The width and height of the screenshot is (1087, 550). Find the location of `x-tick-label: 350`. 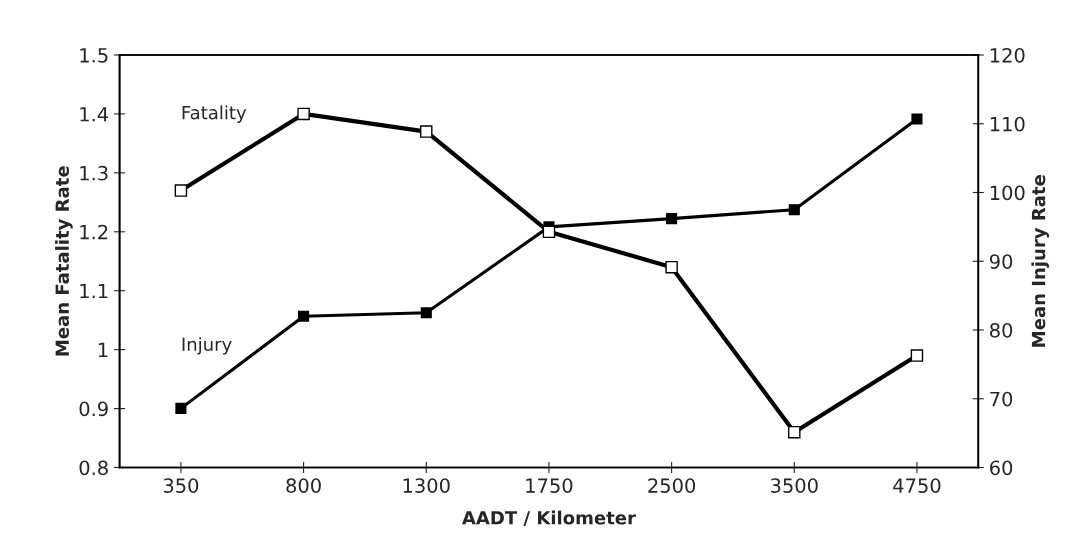

x-tick-label: 350 is located at coordinates (181, 485).